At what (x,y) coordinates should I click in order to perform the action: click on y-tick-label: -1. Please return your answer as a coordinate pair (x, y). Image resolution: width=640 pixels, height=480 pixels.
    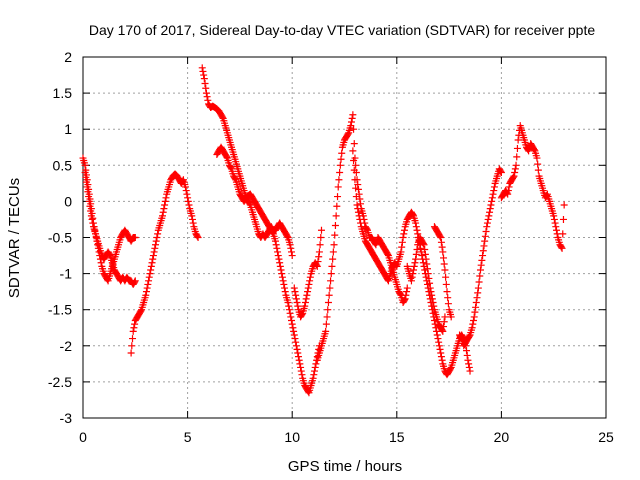
    Looking at the image, I should click on (66, 274).